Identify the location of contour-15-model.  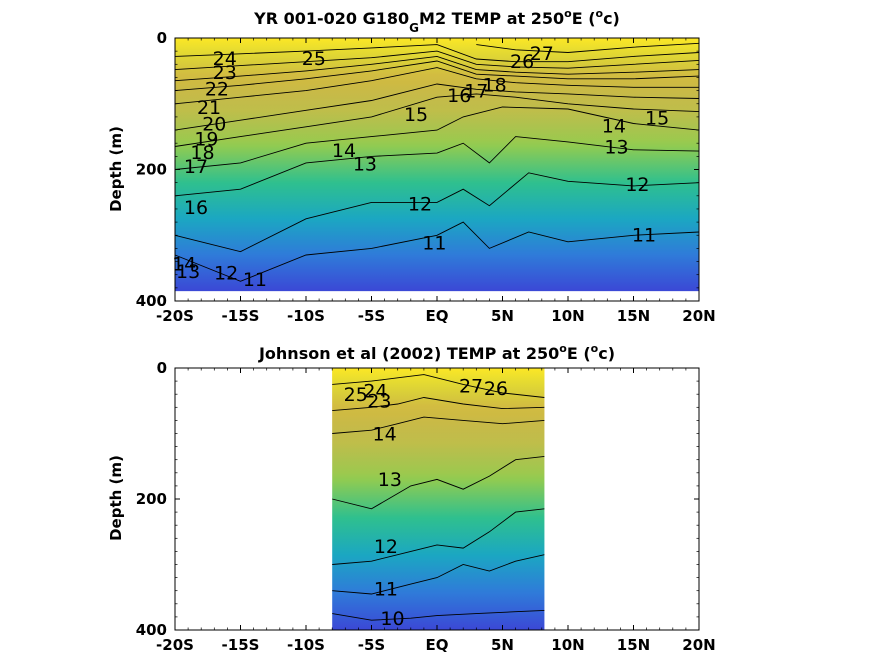
(437, 120).